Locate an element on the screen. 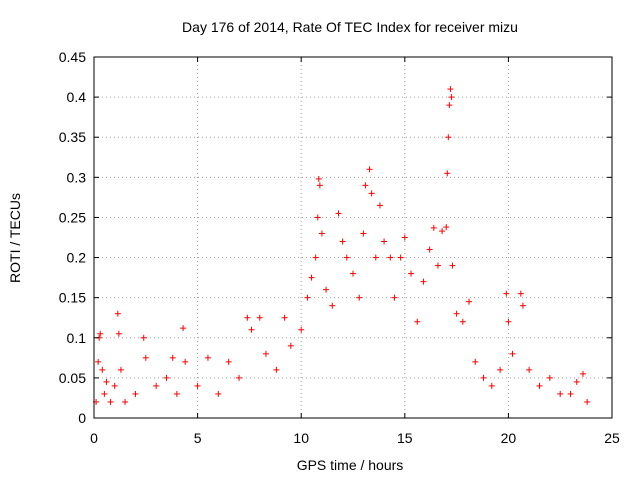 The image size is (640, 480). y-tick-label: 0.05 is located at coordinates (72, 378).